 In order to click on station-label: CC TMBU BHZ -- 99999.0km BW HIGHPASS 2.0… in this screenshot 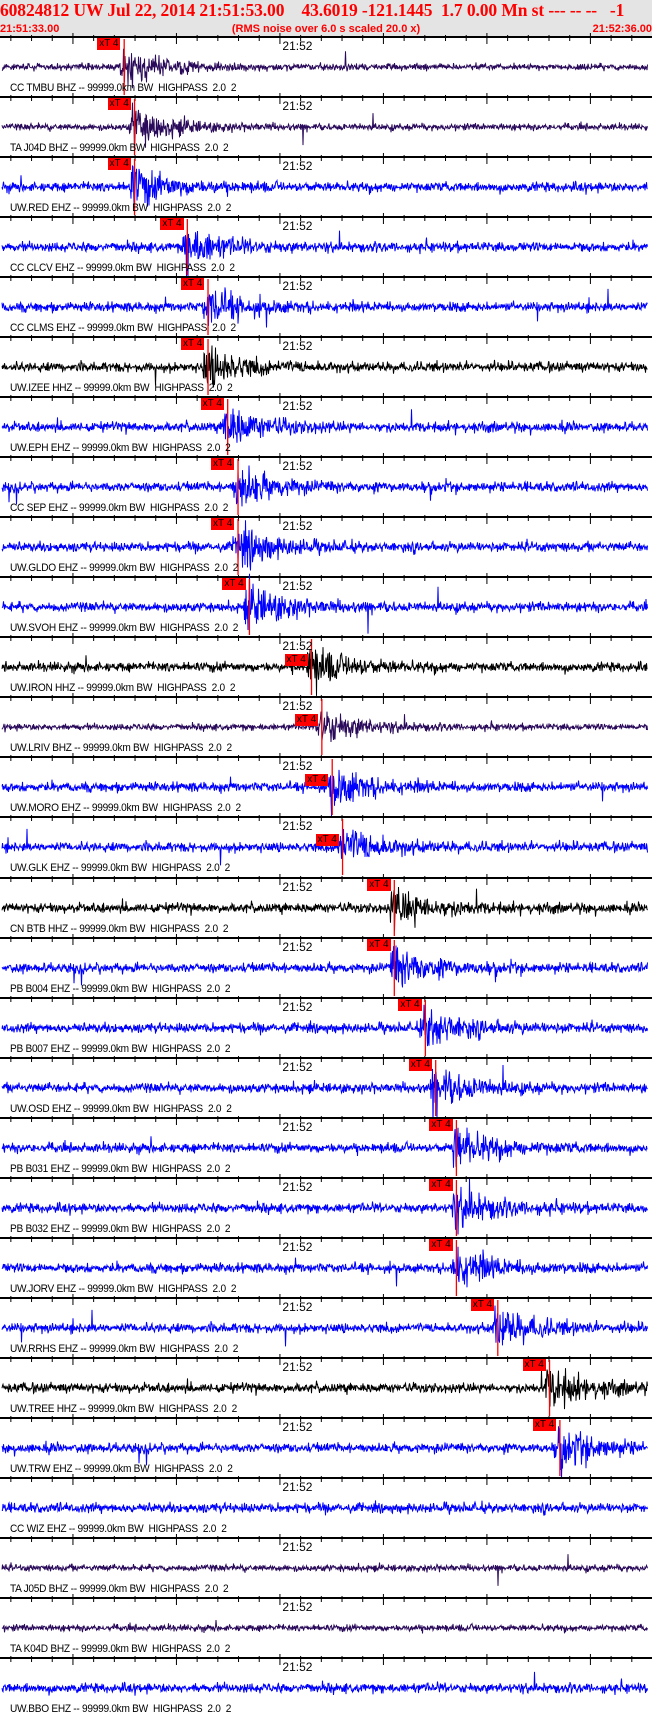, I will do `click(123, 88)`.